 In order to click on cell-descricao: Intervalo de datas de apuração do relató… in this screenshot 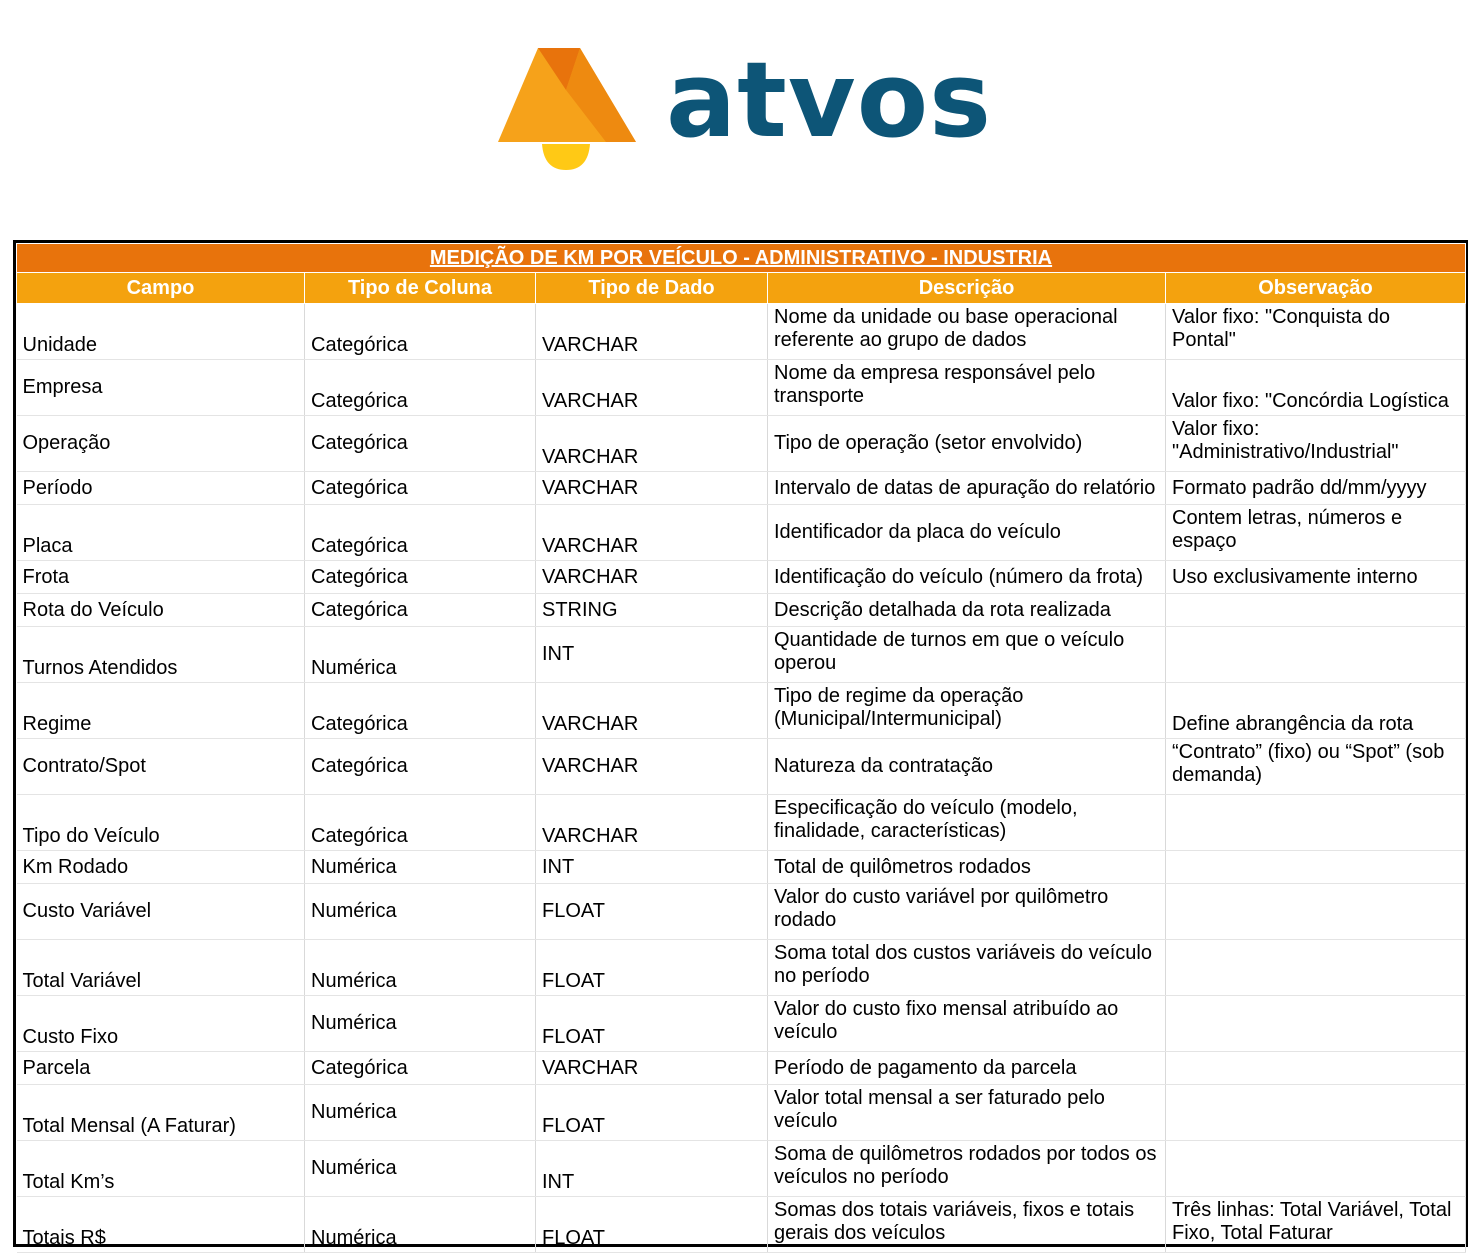, I will do `click(966, 488)`.